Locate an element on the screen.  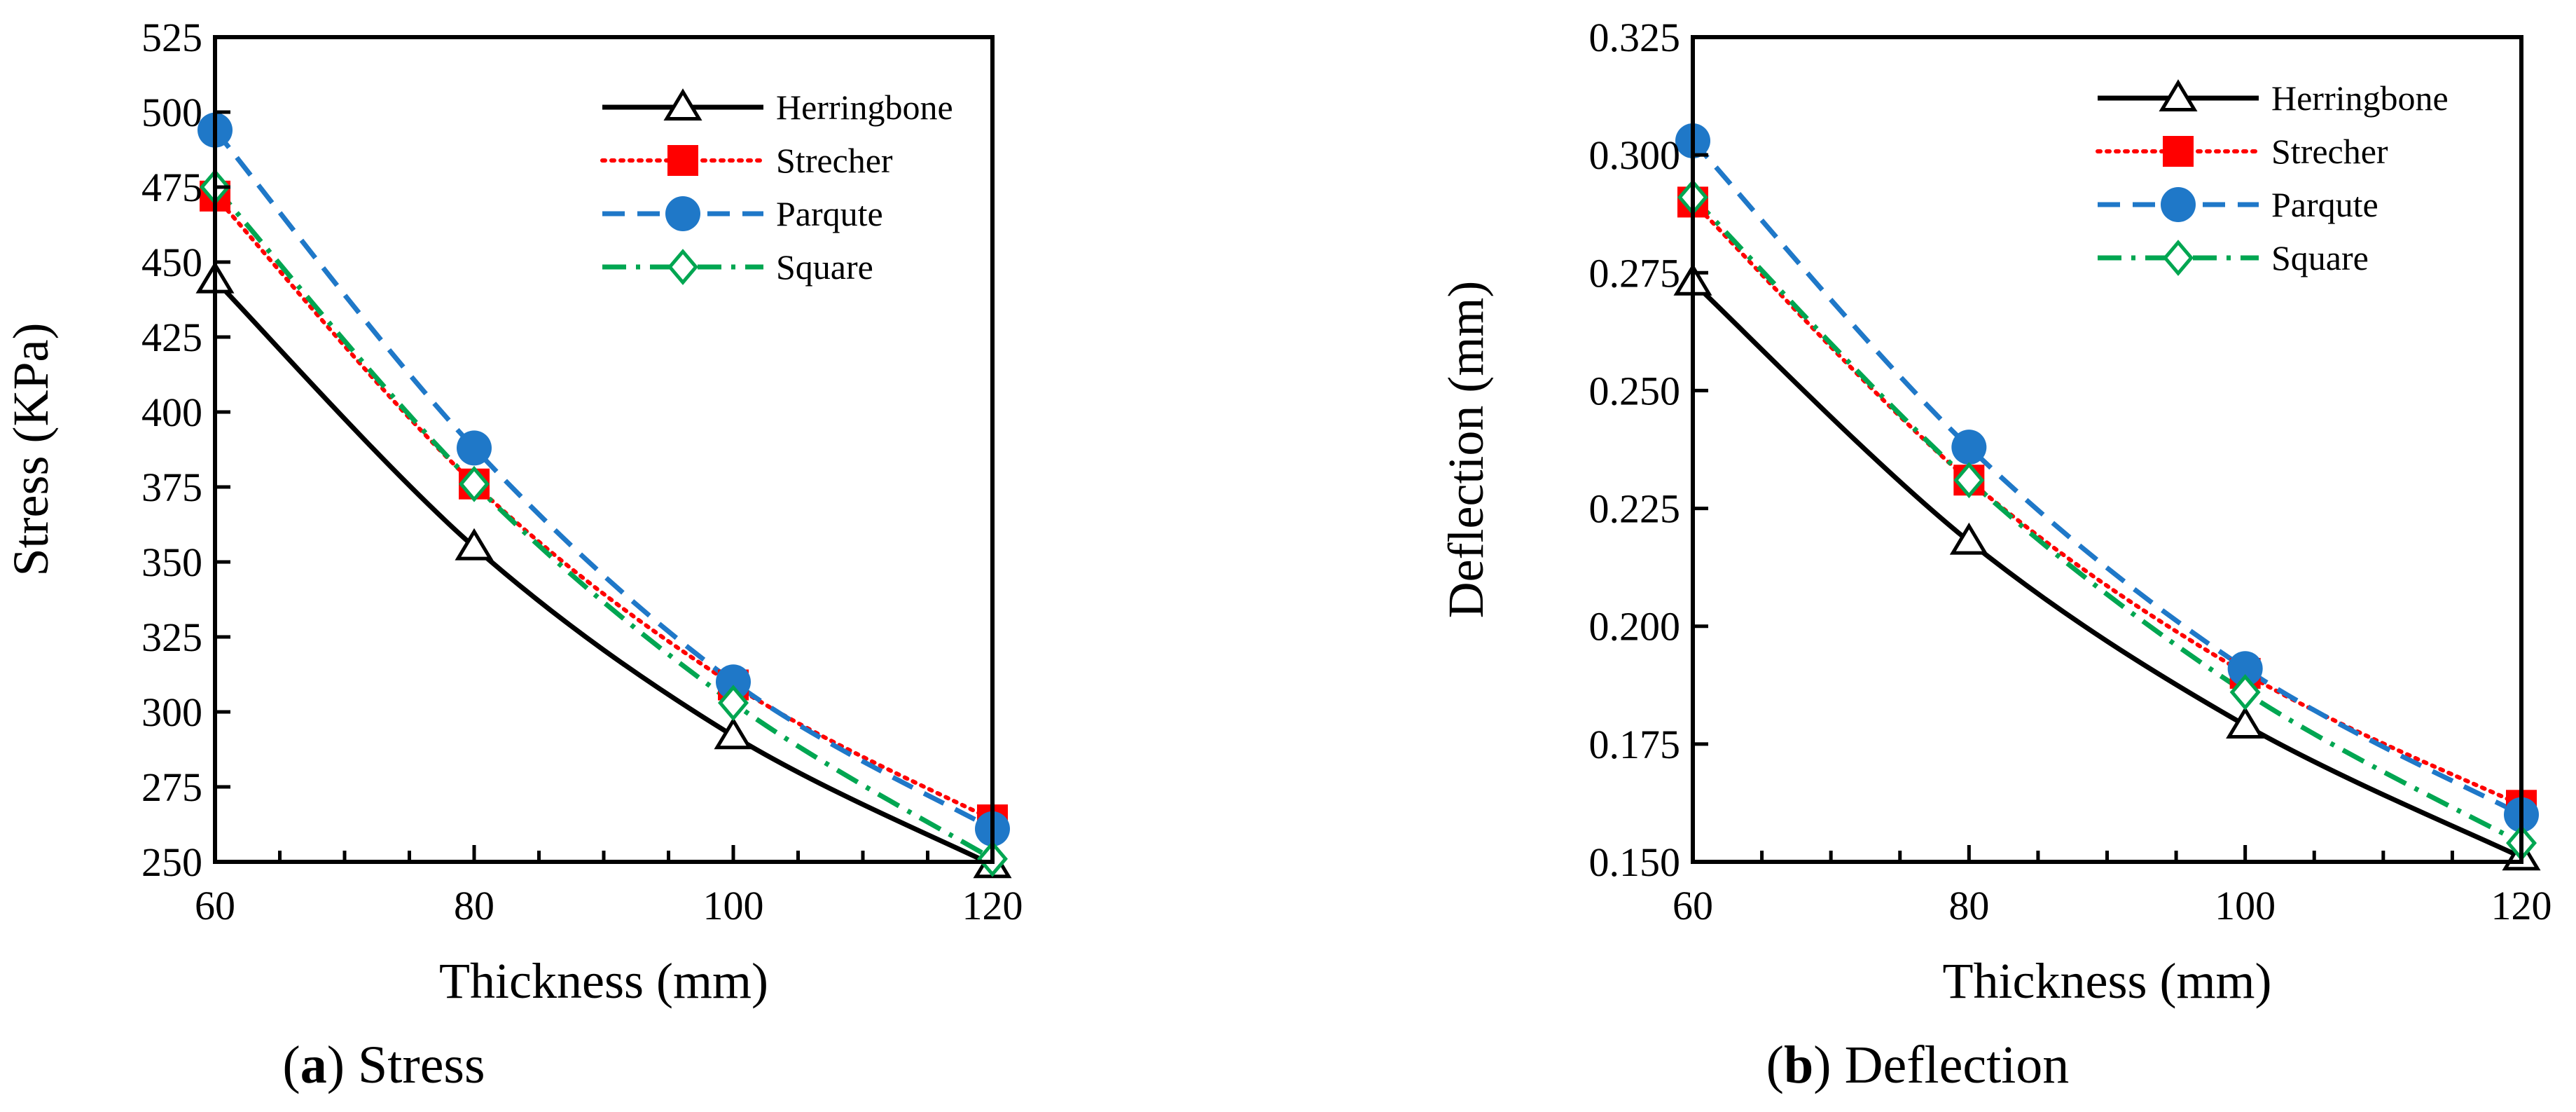
y-tick-label: 475 is located at coordinates (171, 187).